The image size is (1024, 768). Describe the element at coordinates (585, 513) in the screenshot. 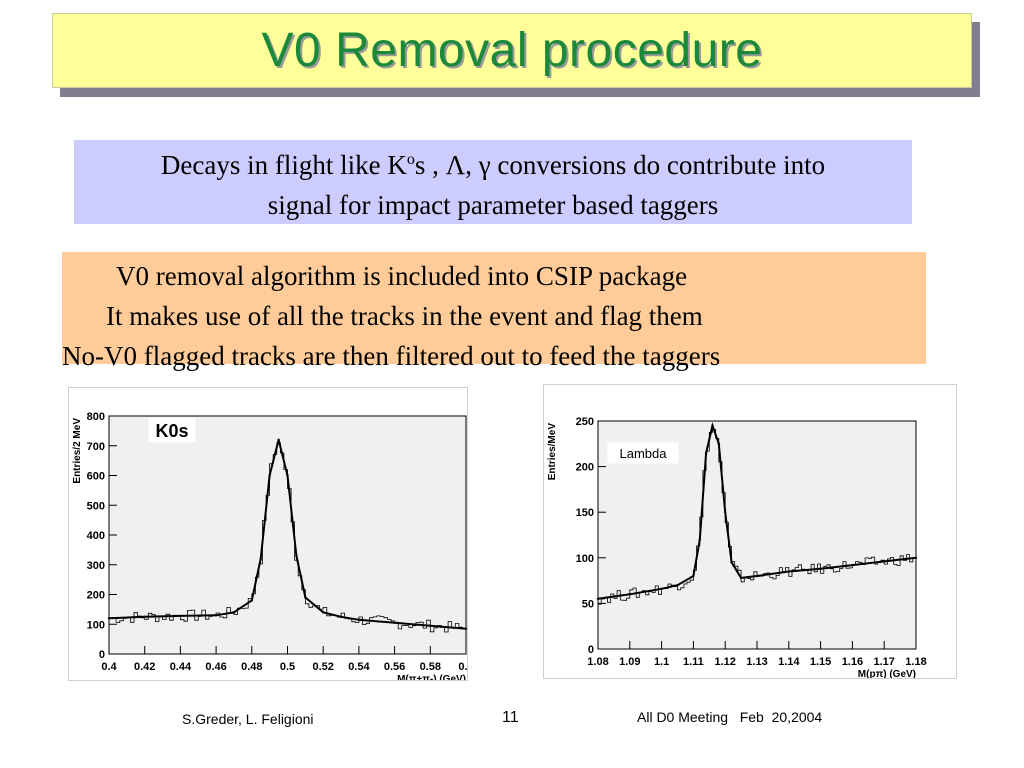

I see `y-tick-label: 150` at that location.